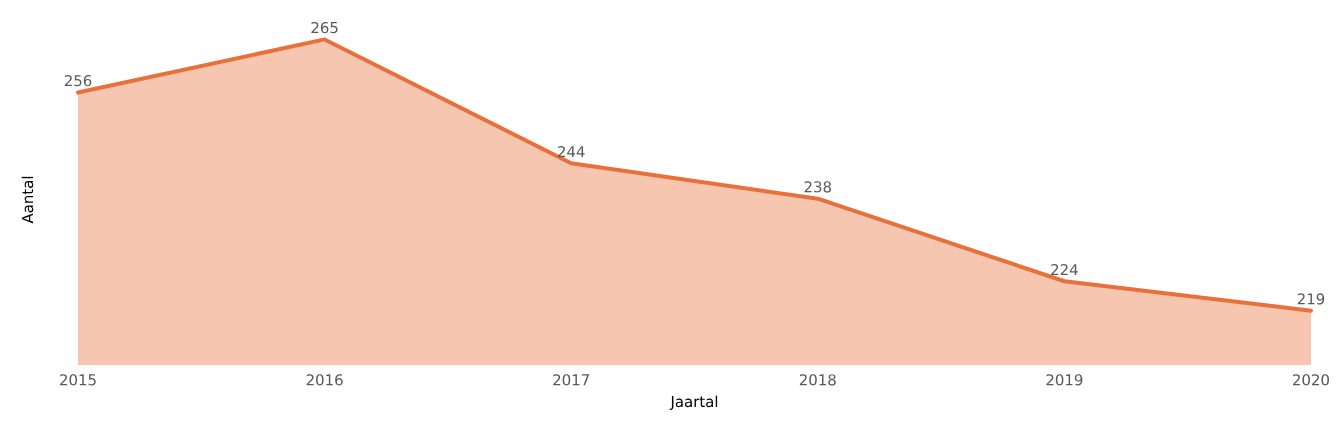 This screenshot has width=1340, height=438. What do you see at coordinates (571, 151) in the screenshot?
I see `data-label: 244` at bounding box center [571, 151].